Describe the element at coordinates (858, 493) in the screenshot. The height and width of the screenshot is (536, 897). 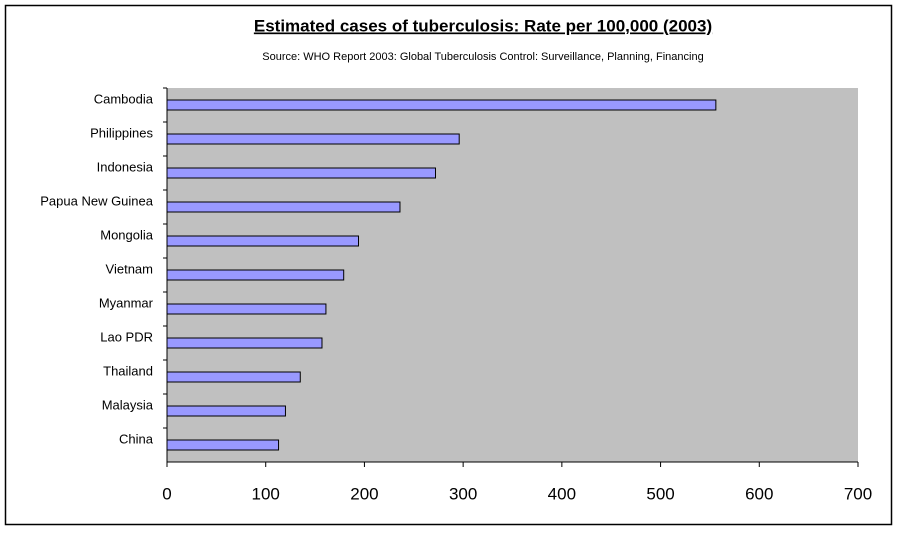
I see `x-tick-label: 700` at that location.